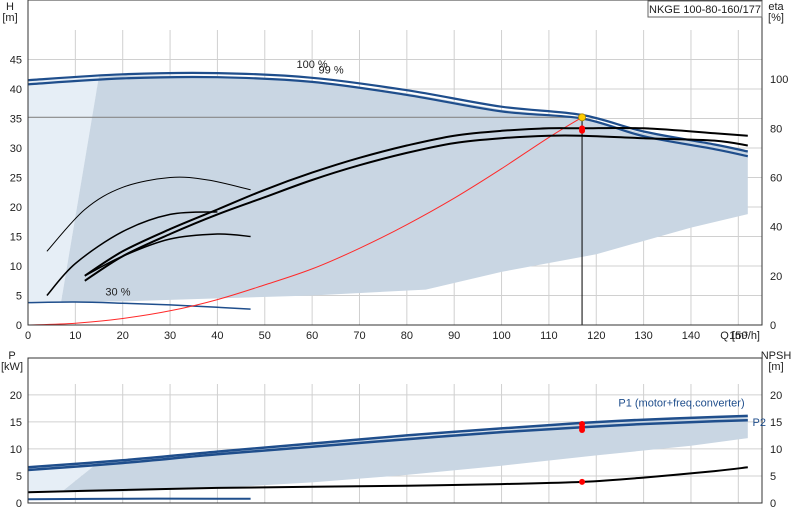  Describe the element at coordinates (643, 336) in the screenshot. I see `x-tick-label: 130` at that location.